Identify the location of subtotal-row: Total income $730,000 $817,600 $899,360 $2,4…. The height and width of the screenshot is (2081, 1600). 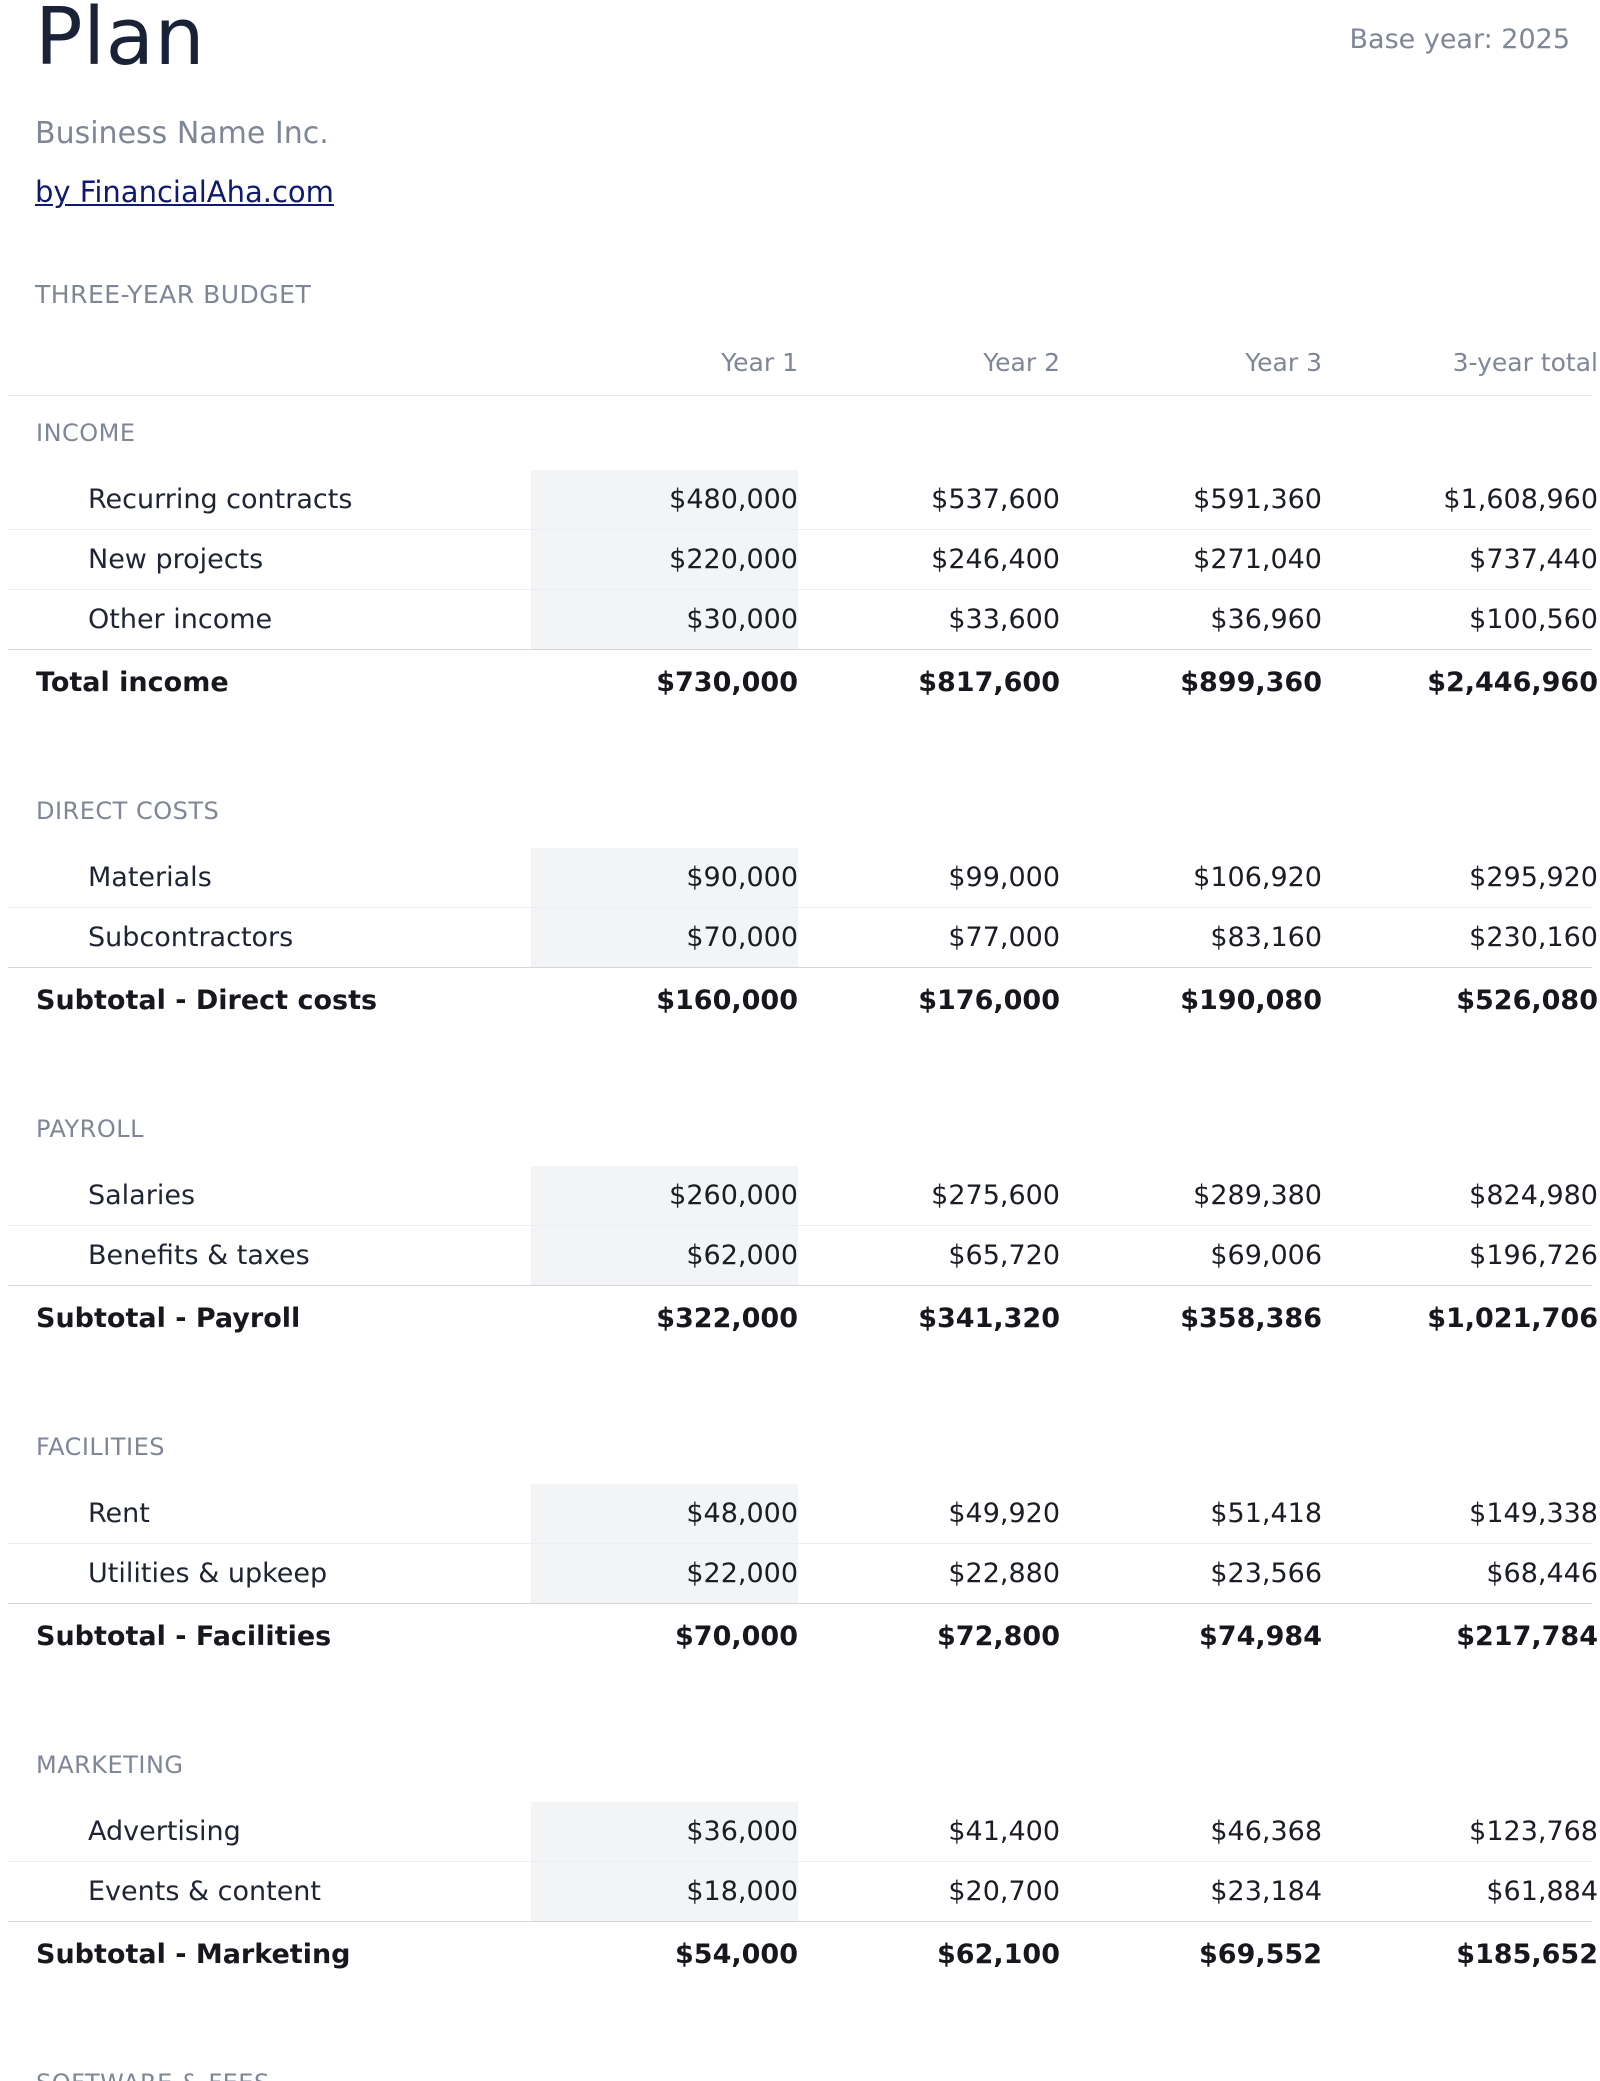
(803, 682).